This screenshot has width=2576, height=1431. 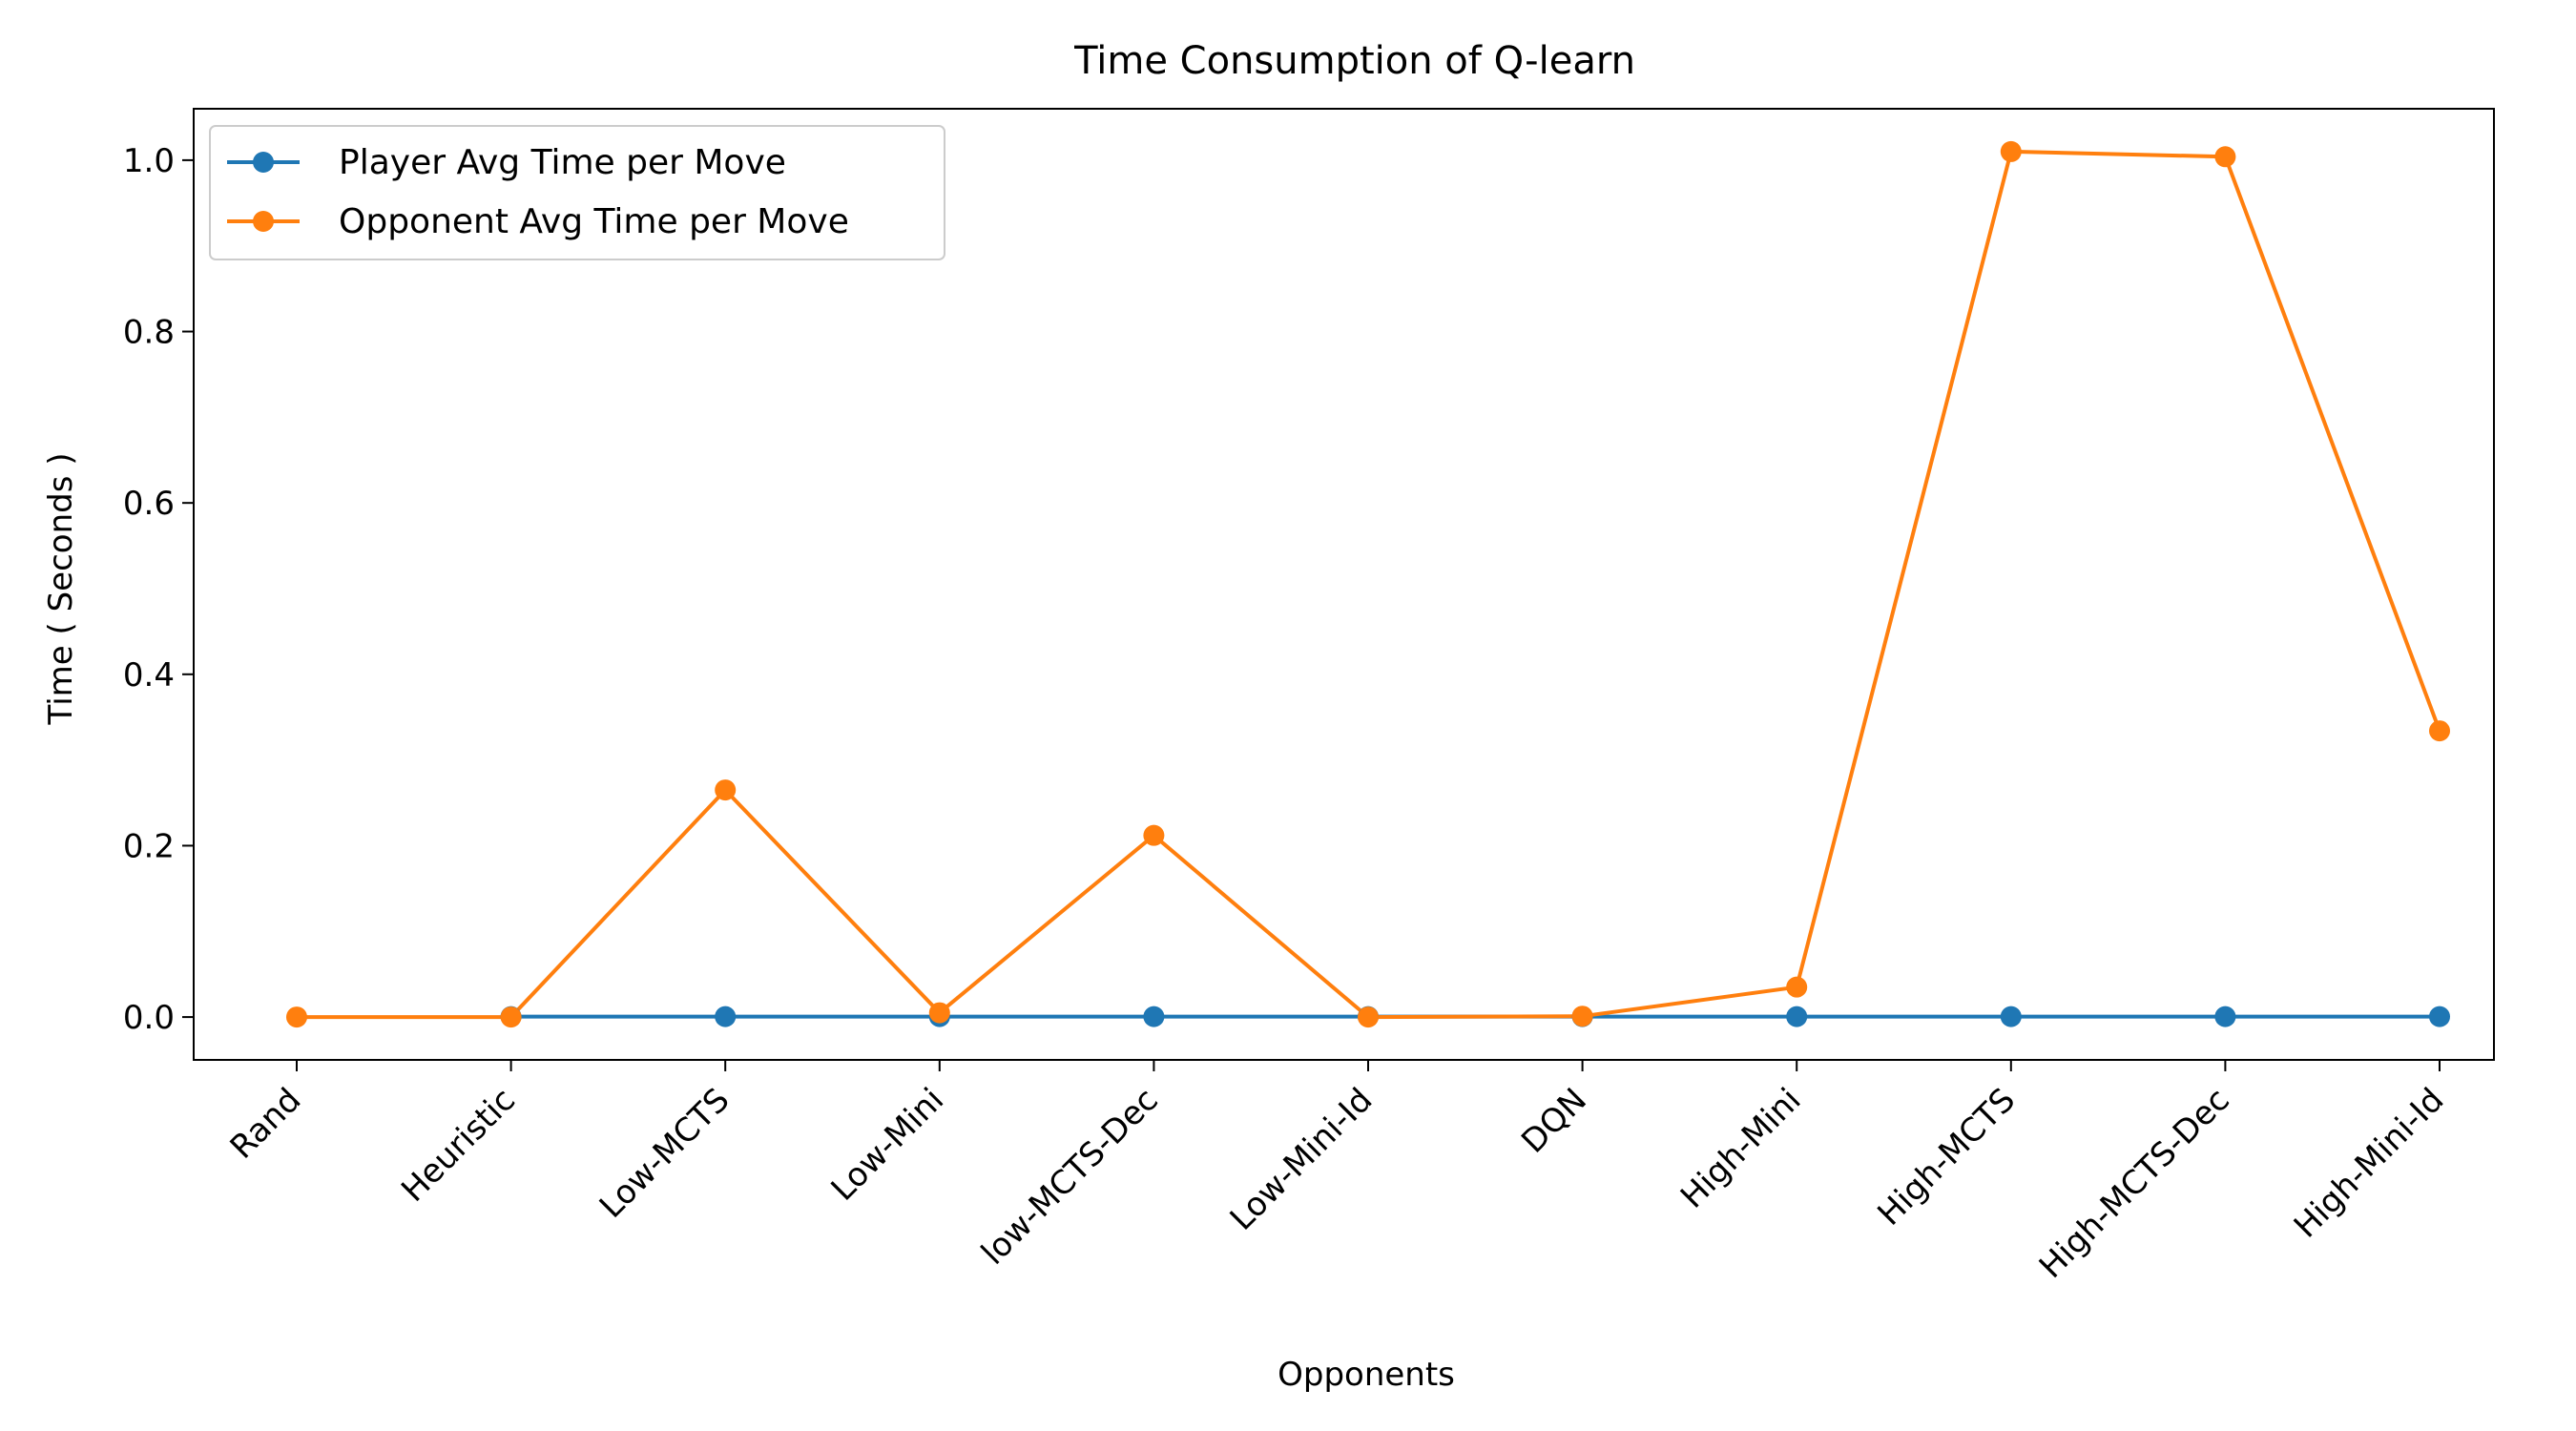 What do you see at coordinates (1366, 1375) in the screenshot?
I see `x-axis-label: Opponents` at bounding box center [1366, 1375].